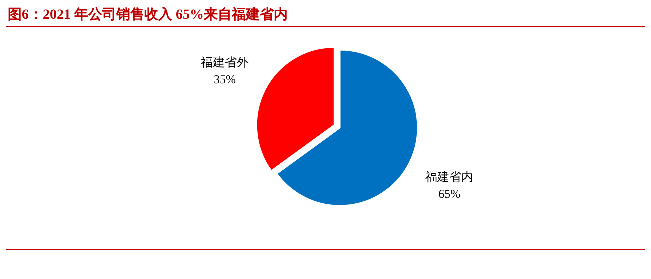  Describe the element at coordinates (225, 79) in the screenshot. I see `data-label: 35%` at that location.